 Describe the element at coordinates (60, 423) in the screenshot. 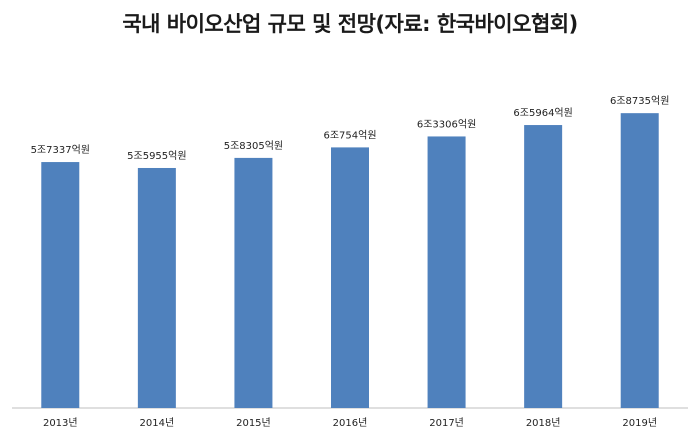

I see `x-tick-label-0: 2013년` at that location.